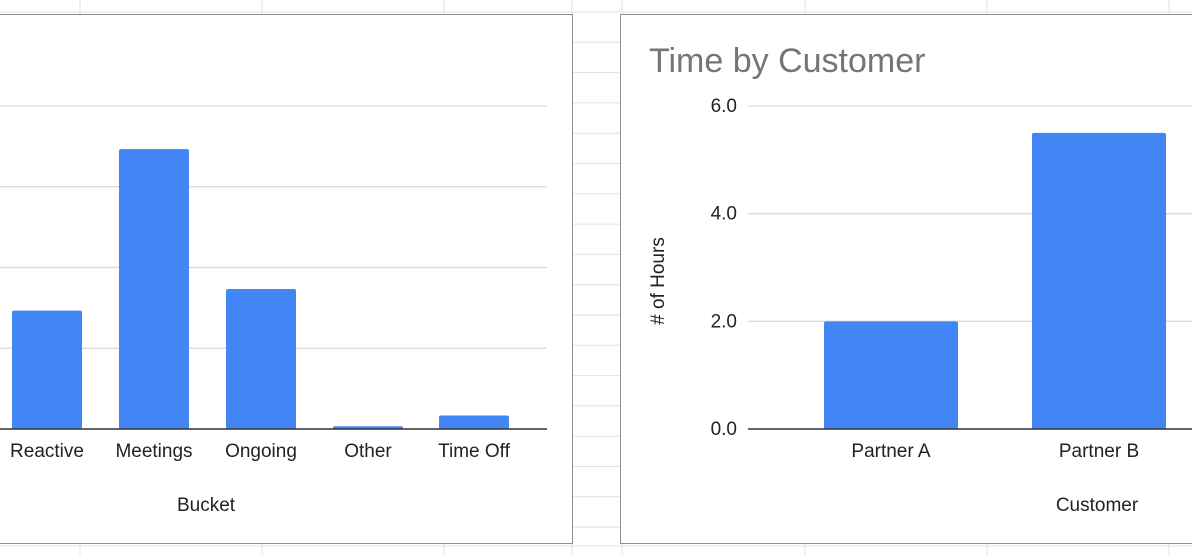 The image size is (1192, 555). I want to click on bar-partner-a, so click(891, 375).